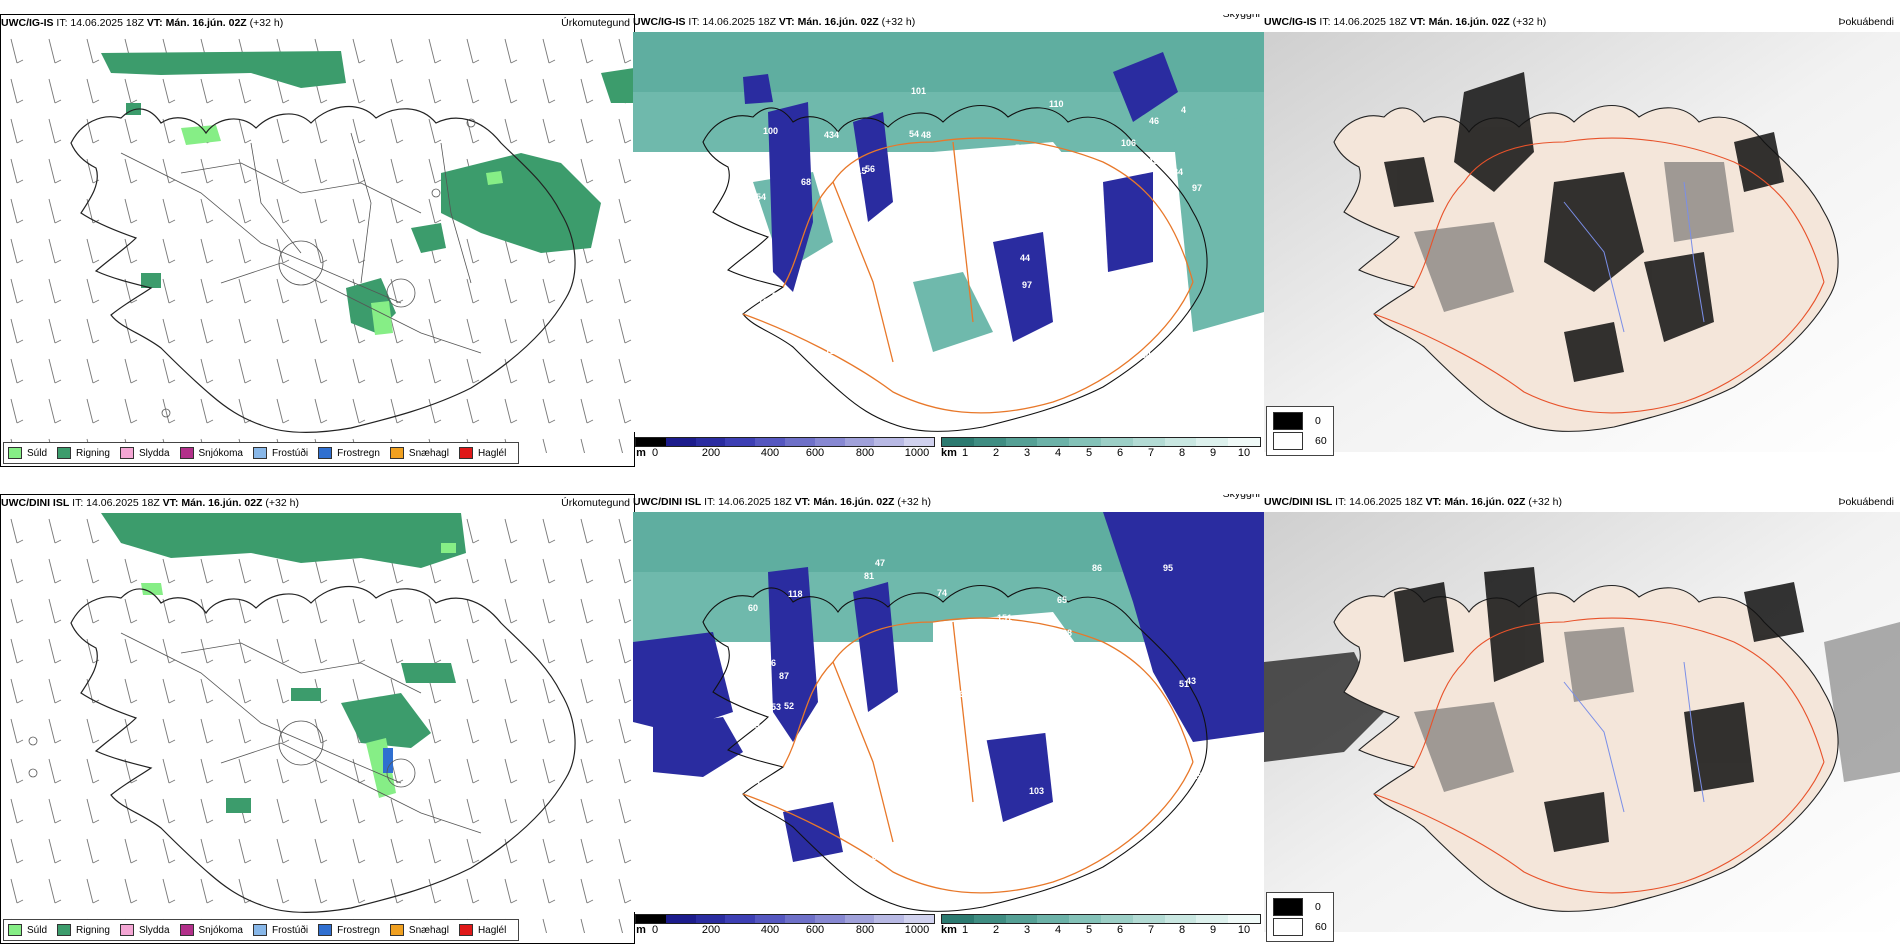 The image size is (1900, 950). Describe the element at coordinates (829, 764) in the screenshot. I see `cloud-base-value: 121` at that location.